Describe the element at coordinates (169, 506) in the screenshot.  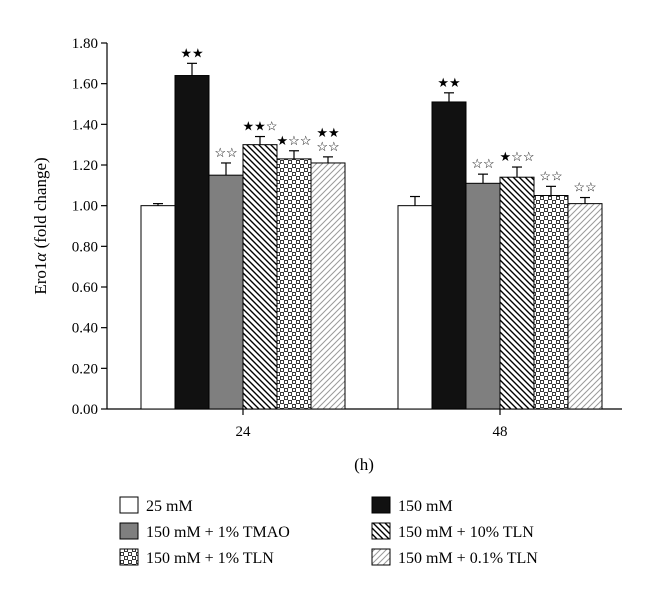
I see `legend-label: 25 mM` at that location.